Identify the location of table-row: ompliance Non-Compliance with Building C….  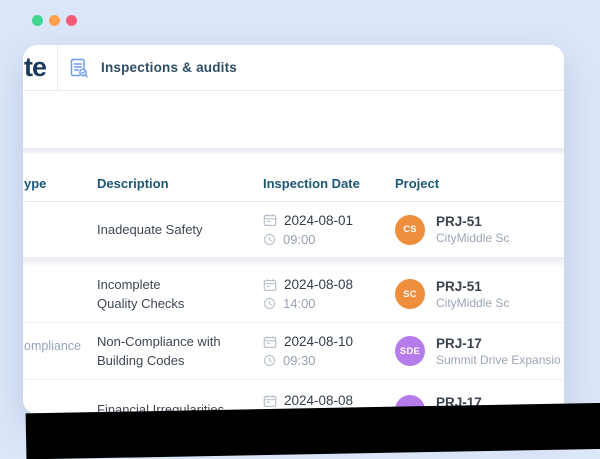
(293, 350).